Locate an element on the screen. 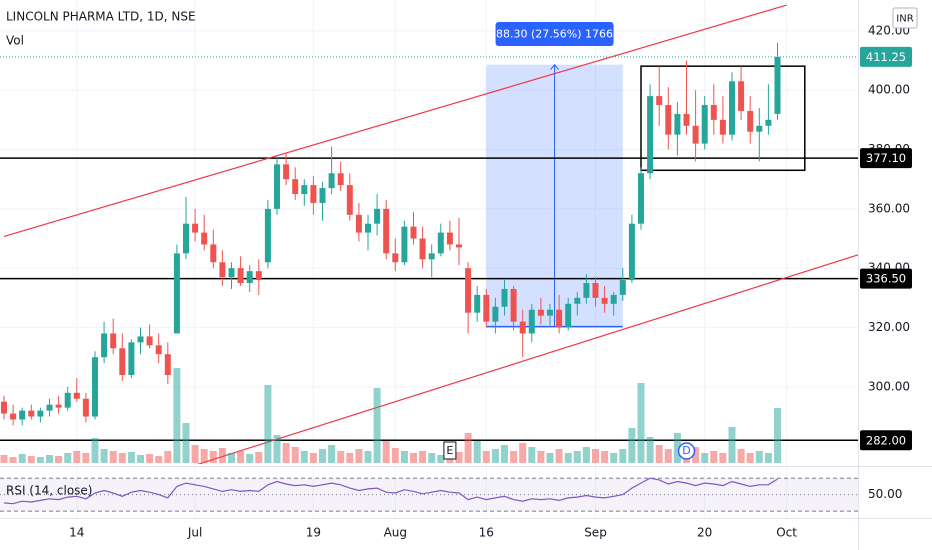 The height and width of the screenshot is (550, 932). measure-label-box is located at coordinates (554, 34).